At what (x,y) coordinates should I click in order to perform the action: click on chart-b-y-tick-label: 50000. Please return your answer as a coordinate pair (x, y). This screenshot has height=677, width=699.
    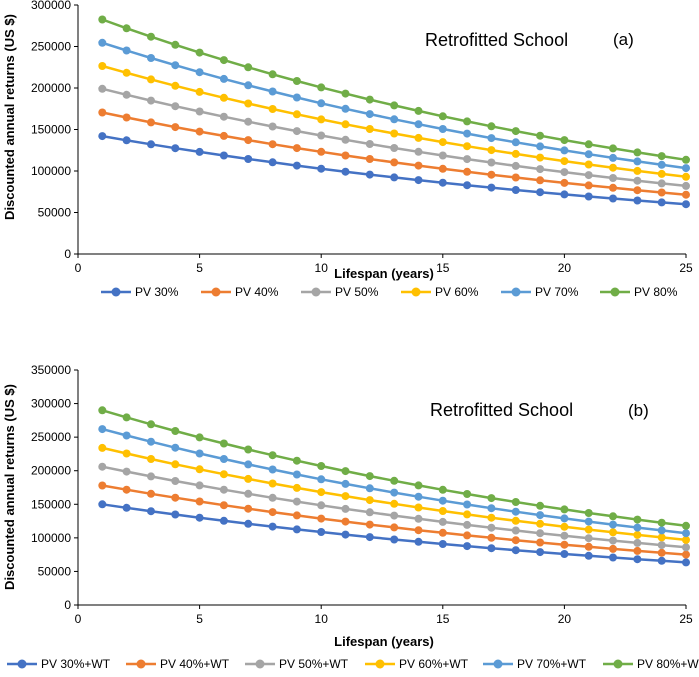
    Looking at the image, I should click on (55, 571).